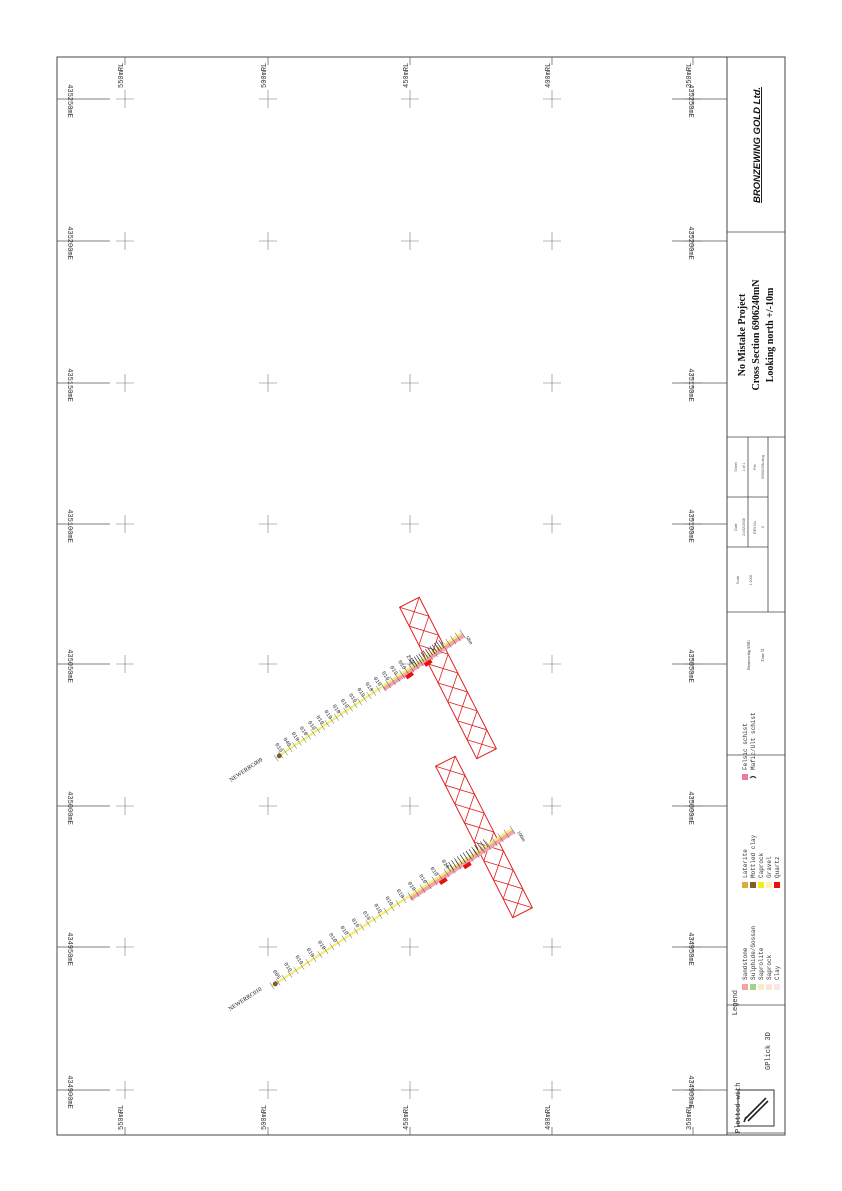 The image size is (842, 1191). Describe the element at coordinates (742, 334) in the screenshot. I see `project-title: No Mistake Project` at that location.